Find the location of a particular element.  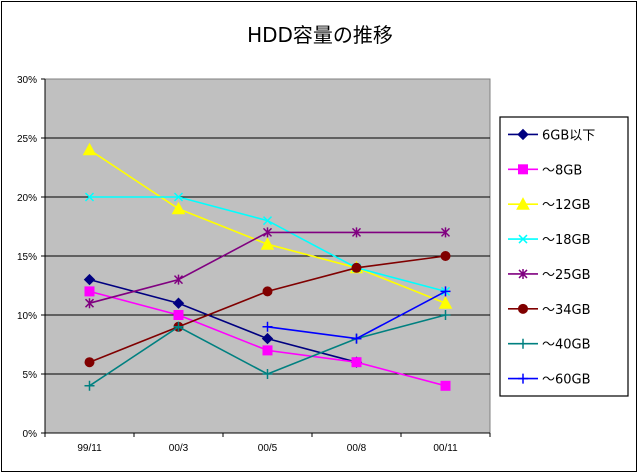

legend-item: ～18GB is located at coordinates (549, 240).